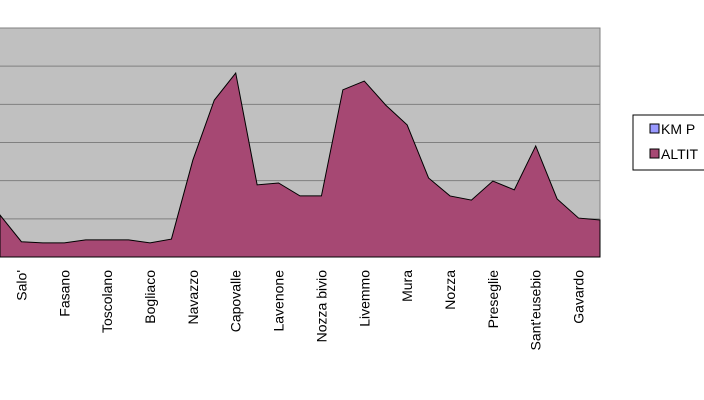  I want to click on x-tick-label: Navazzo, so click(193, 297).